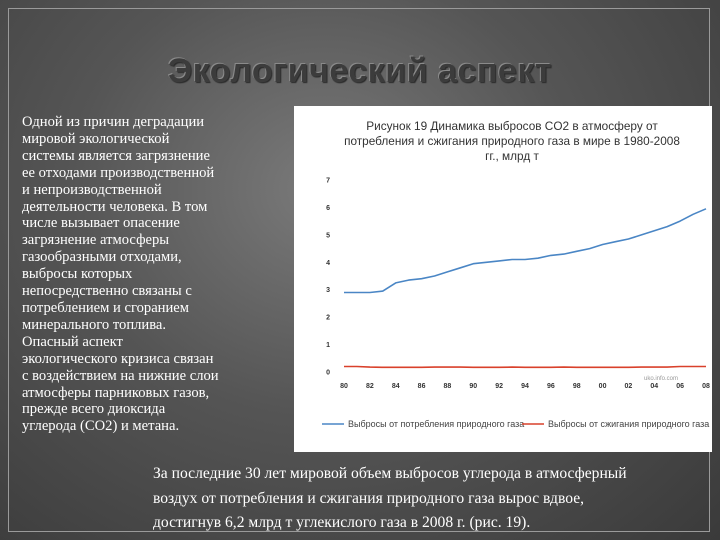 This screenshot has height=540, width=720. What do you see at coordinates (77, 274) in the screenshot?
I see `left-paragraph-line: выбросы которых` at bounding box center [77, 274].